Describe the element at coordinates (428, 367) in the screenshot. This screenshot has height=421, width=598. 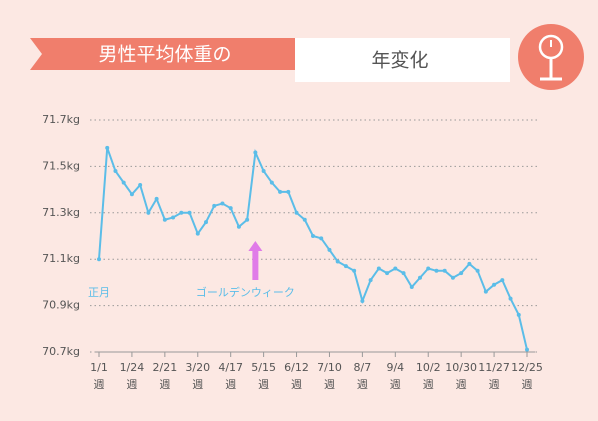
I see `x-tick-label: 10/2` at that location.